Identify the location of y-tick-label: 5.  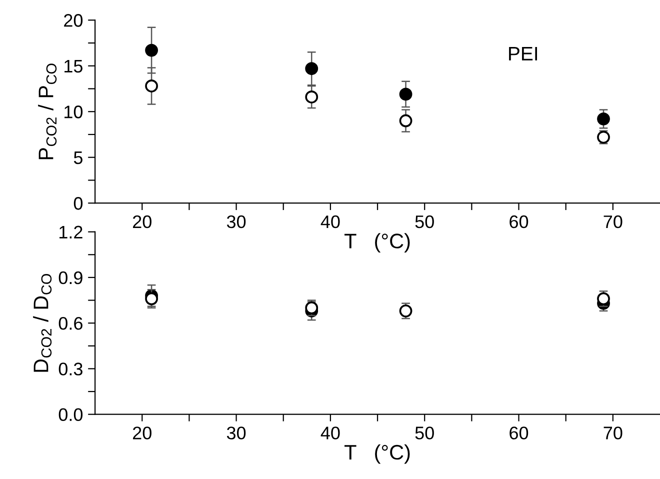
(78, 157).